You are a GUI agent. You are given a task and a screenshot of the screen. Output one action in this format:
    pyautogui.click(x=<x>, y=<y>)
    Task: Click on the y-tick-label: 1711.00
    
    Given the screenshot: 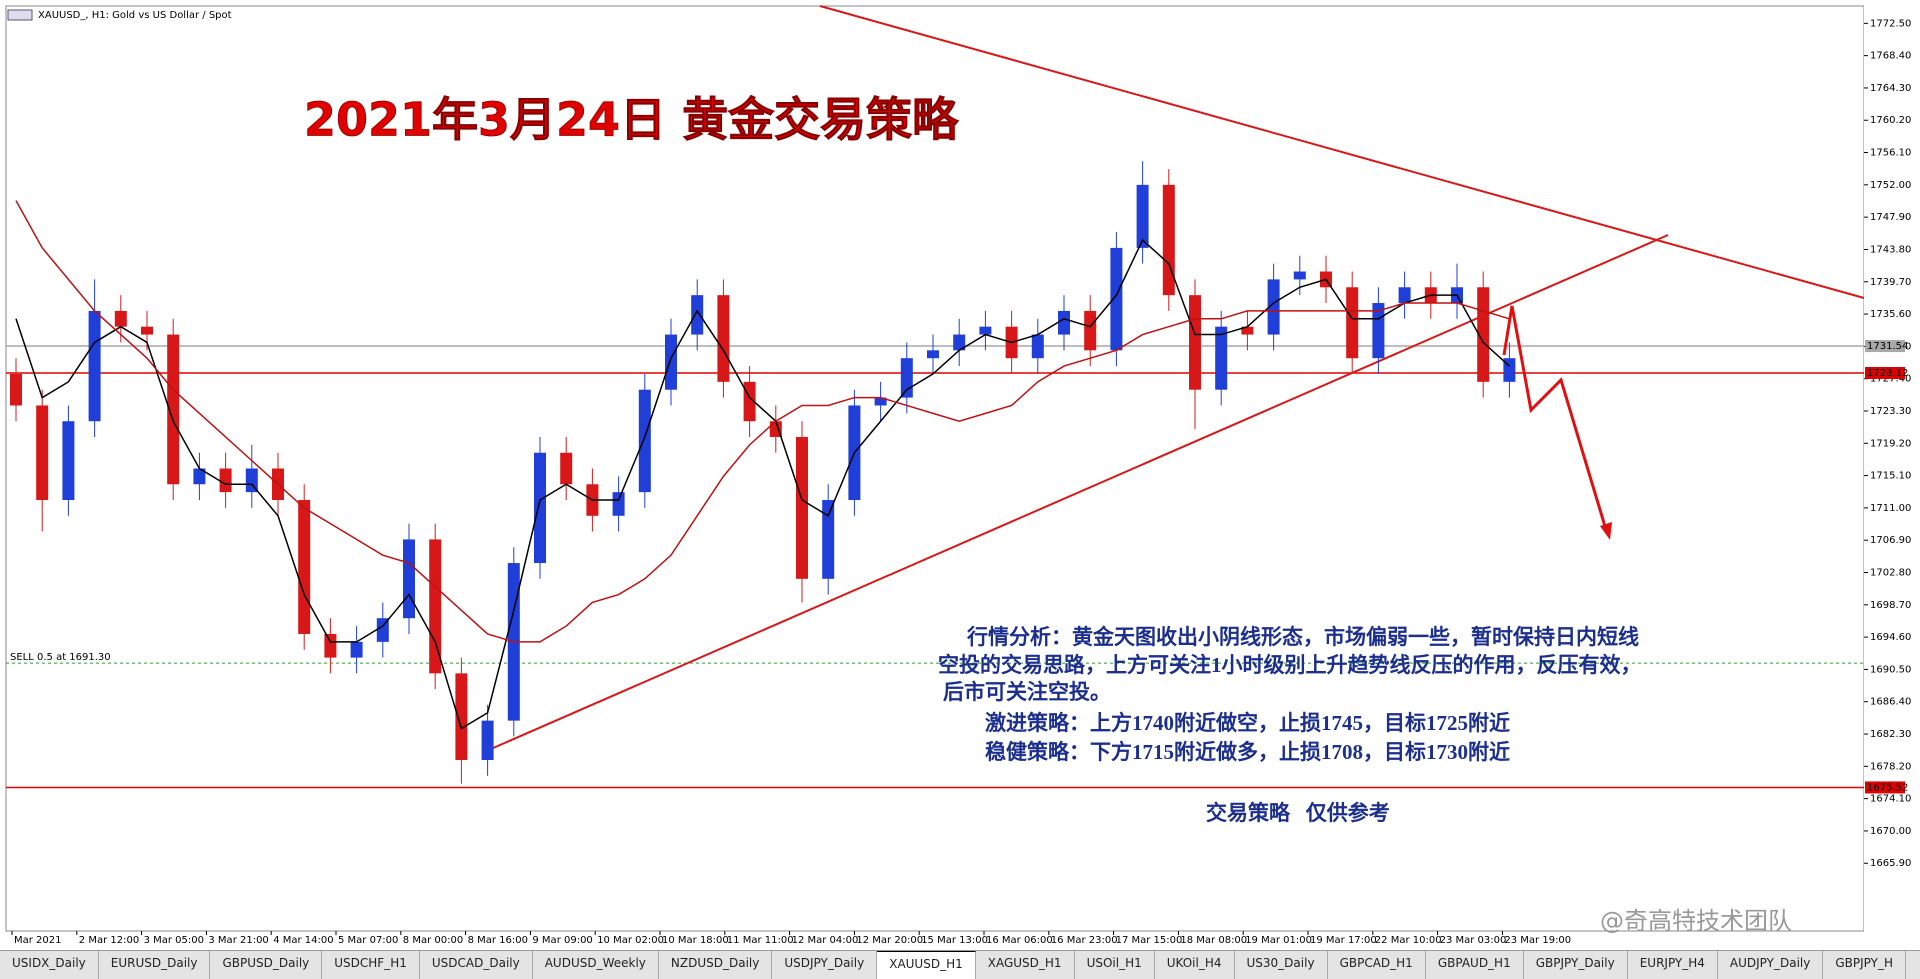 What is the action you would take?
    pyautogui.click(x=1890, y=508)
    